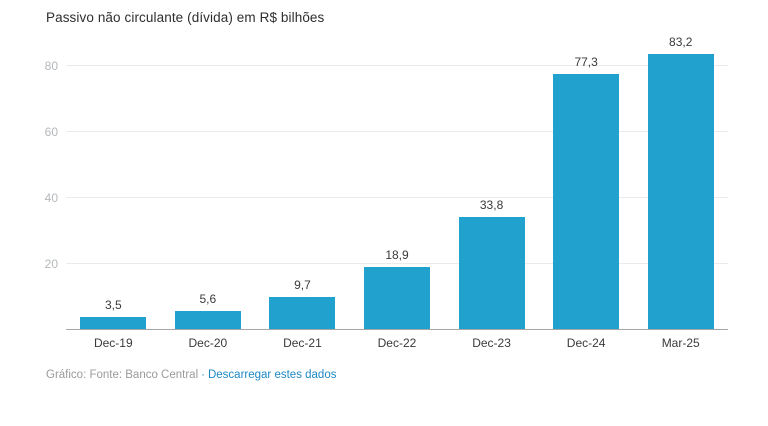 The image size is (768, 426). I want to click on download-data-link: Descarregar estes dados, so click(272, 375).